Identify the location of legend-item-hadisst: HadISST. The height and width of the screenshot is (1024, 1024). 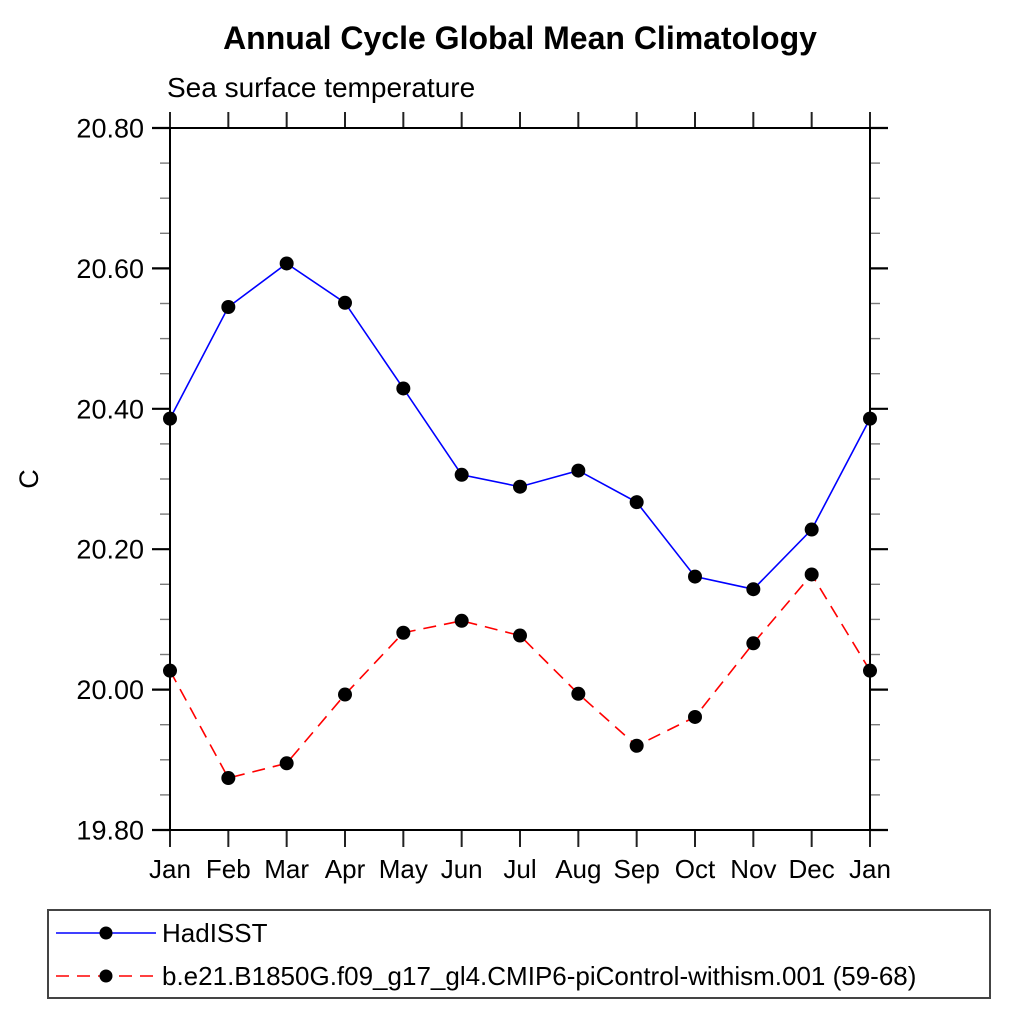
(521, 932).